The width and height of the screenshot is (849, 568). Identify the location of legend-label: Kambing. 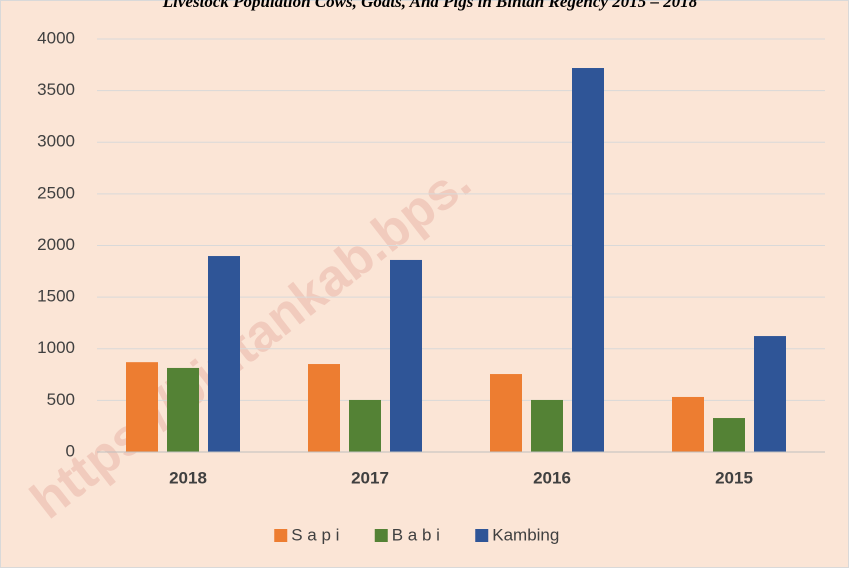
(525, 534).